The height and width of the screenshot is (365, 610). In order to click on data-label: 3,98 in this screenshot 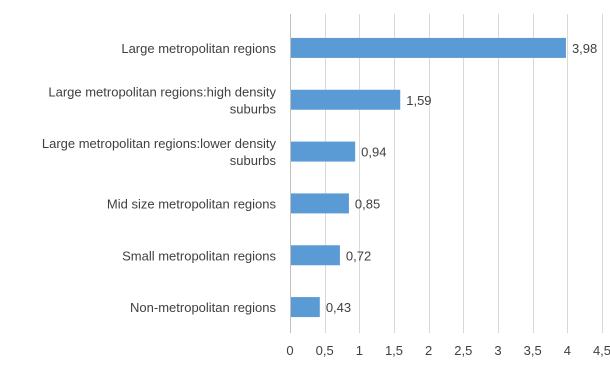, I will do `click(584, 48)`.